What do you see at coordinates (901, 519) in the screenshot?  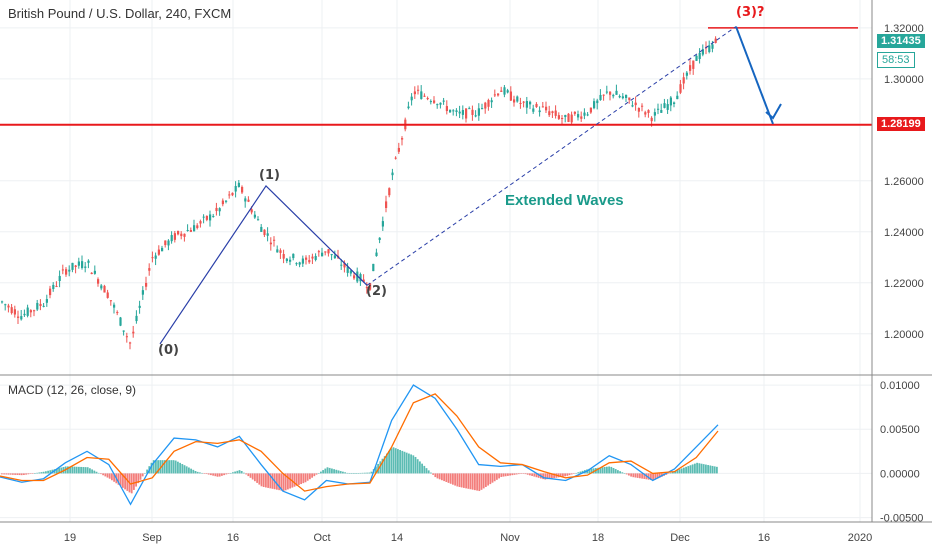 I see `macd-tick-label: -0.00500` at bounding box center [901, 519].